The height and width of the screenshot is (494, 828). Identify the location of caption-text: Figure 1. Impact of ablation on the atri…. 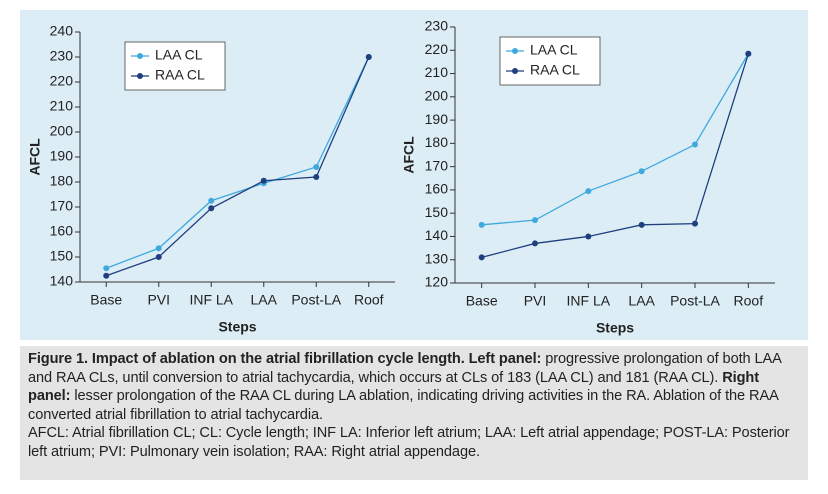
(414, 387).